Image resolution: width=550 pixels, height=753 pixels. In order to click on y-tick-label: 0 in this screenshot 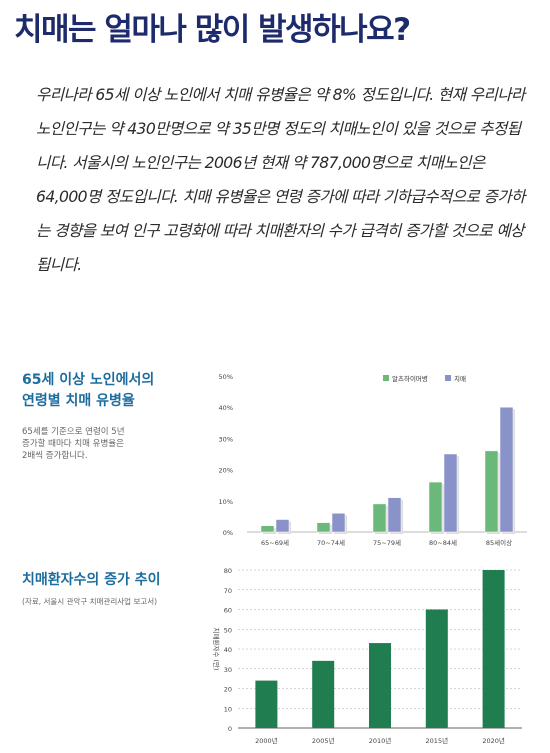, I will do `click(230, 729)`.